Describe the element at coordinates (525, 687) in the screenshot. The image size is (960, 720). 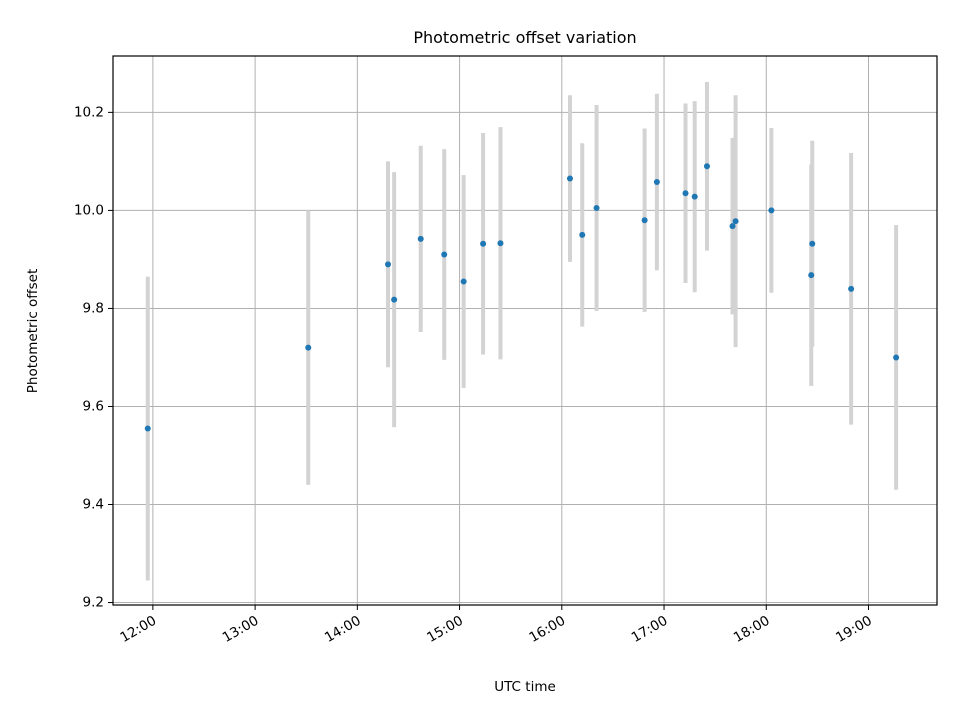
I see `x-axis-label: UTC time` at that location.